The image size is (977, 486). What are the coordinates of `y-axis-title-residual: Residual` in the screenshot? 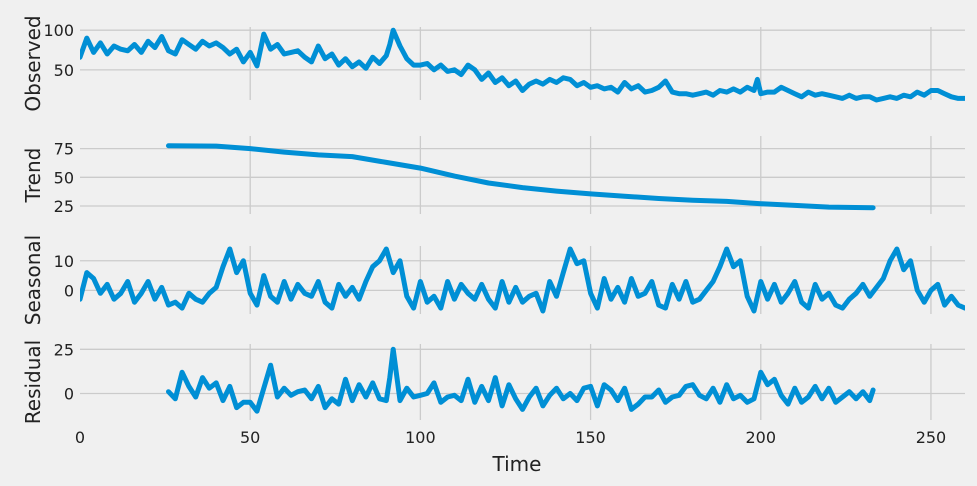 It's located at (33, 382).